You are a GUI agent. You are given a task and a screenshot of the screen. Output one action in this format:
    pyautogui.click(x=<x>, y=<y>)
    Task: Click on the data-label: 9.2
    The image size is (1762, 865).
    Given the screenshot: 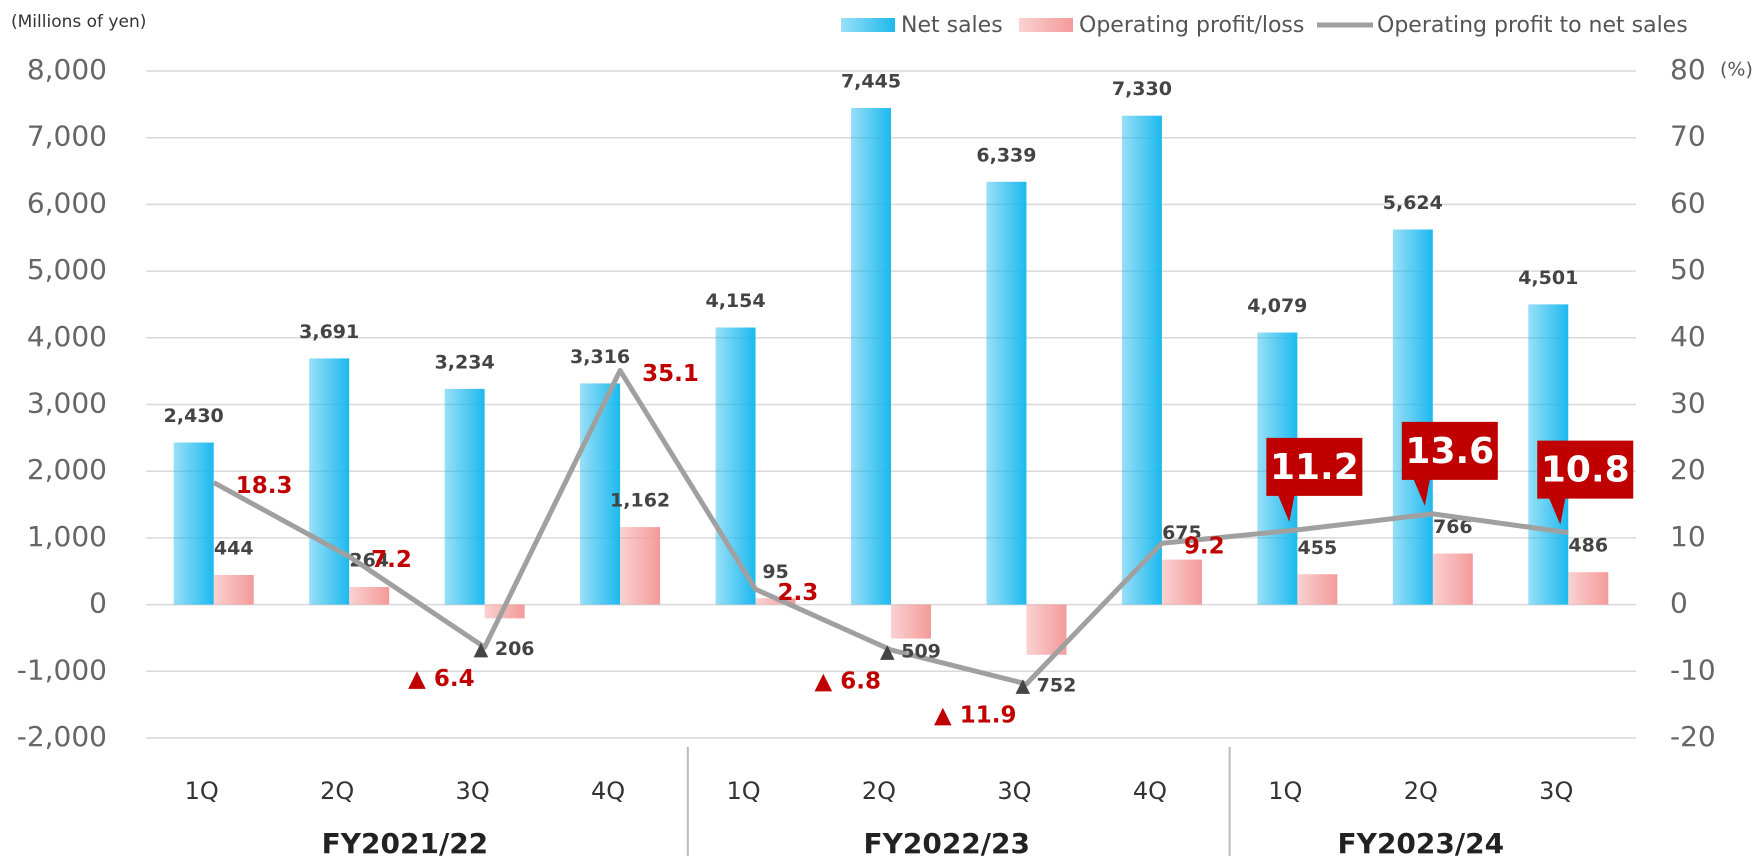 What is the action you would take?
    pyautogui.click(x=1204, y=547)
    